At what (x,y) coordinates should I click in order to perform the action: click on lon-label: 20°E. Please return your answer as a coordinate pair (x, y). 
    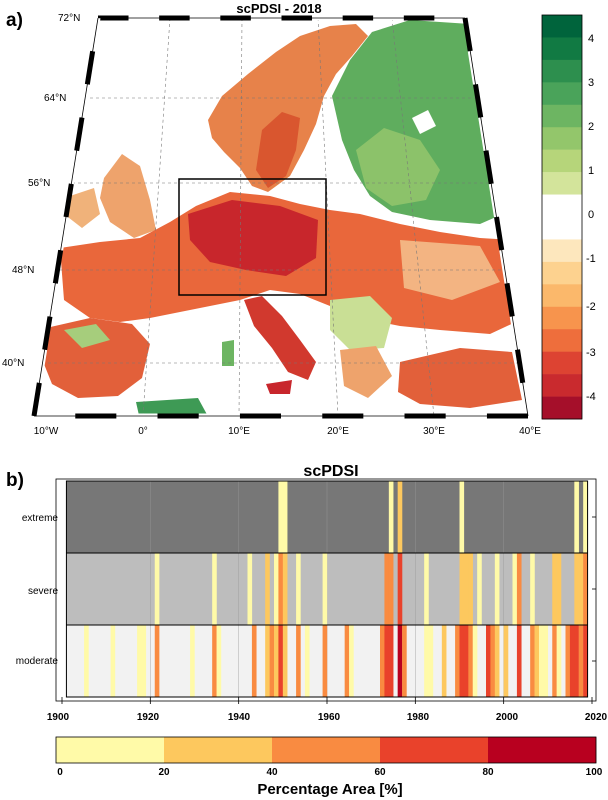
    Looking at the image, I should click on (338, 431).